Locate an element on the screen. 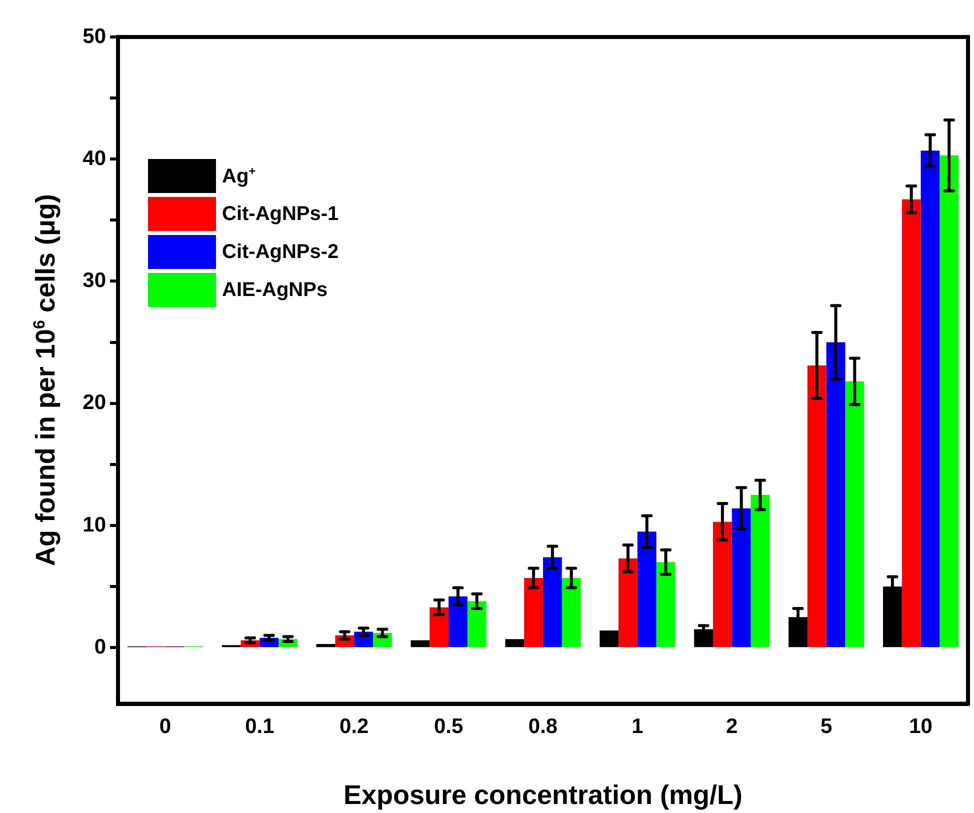 This screenshot has width=974, height=813. x-axis-title: Exposure concentration (mg/L) is located at coordinates (543, 795).